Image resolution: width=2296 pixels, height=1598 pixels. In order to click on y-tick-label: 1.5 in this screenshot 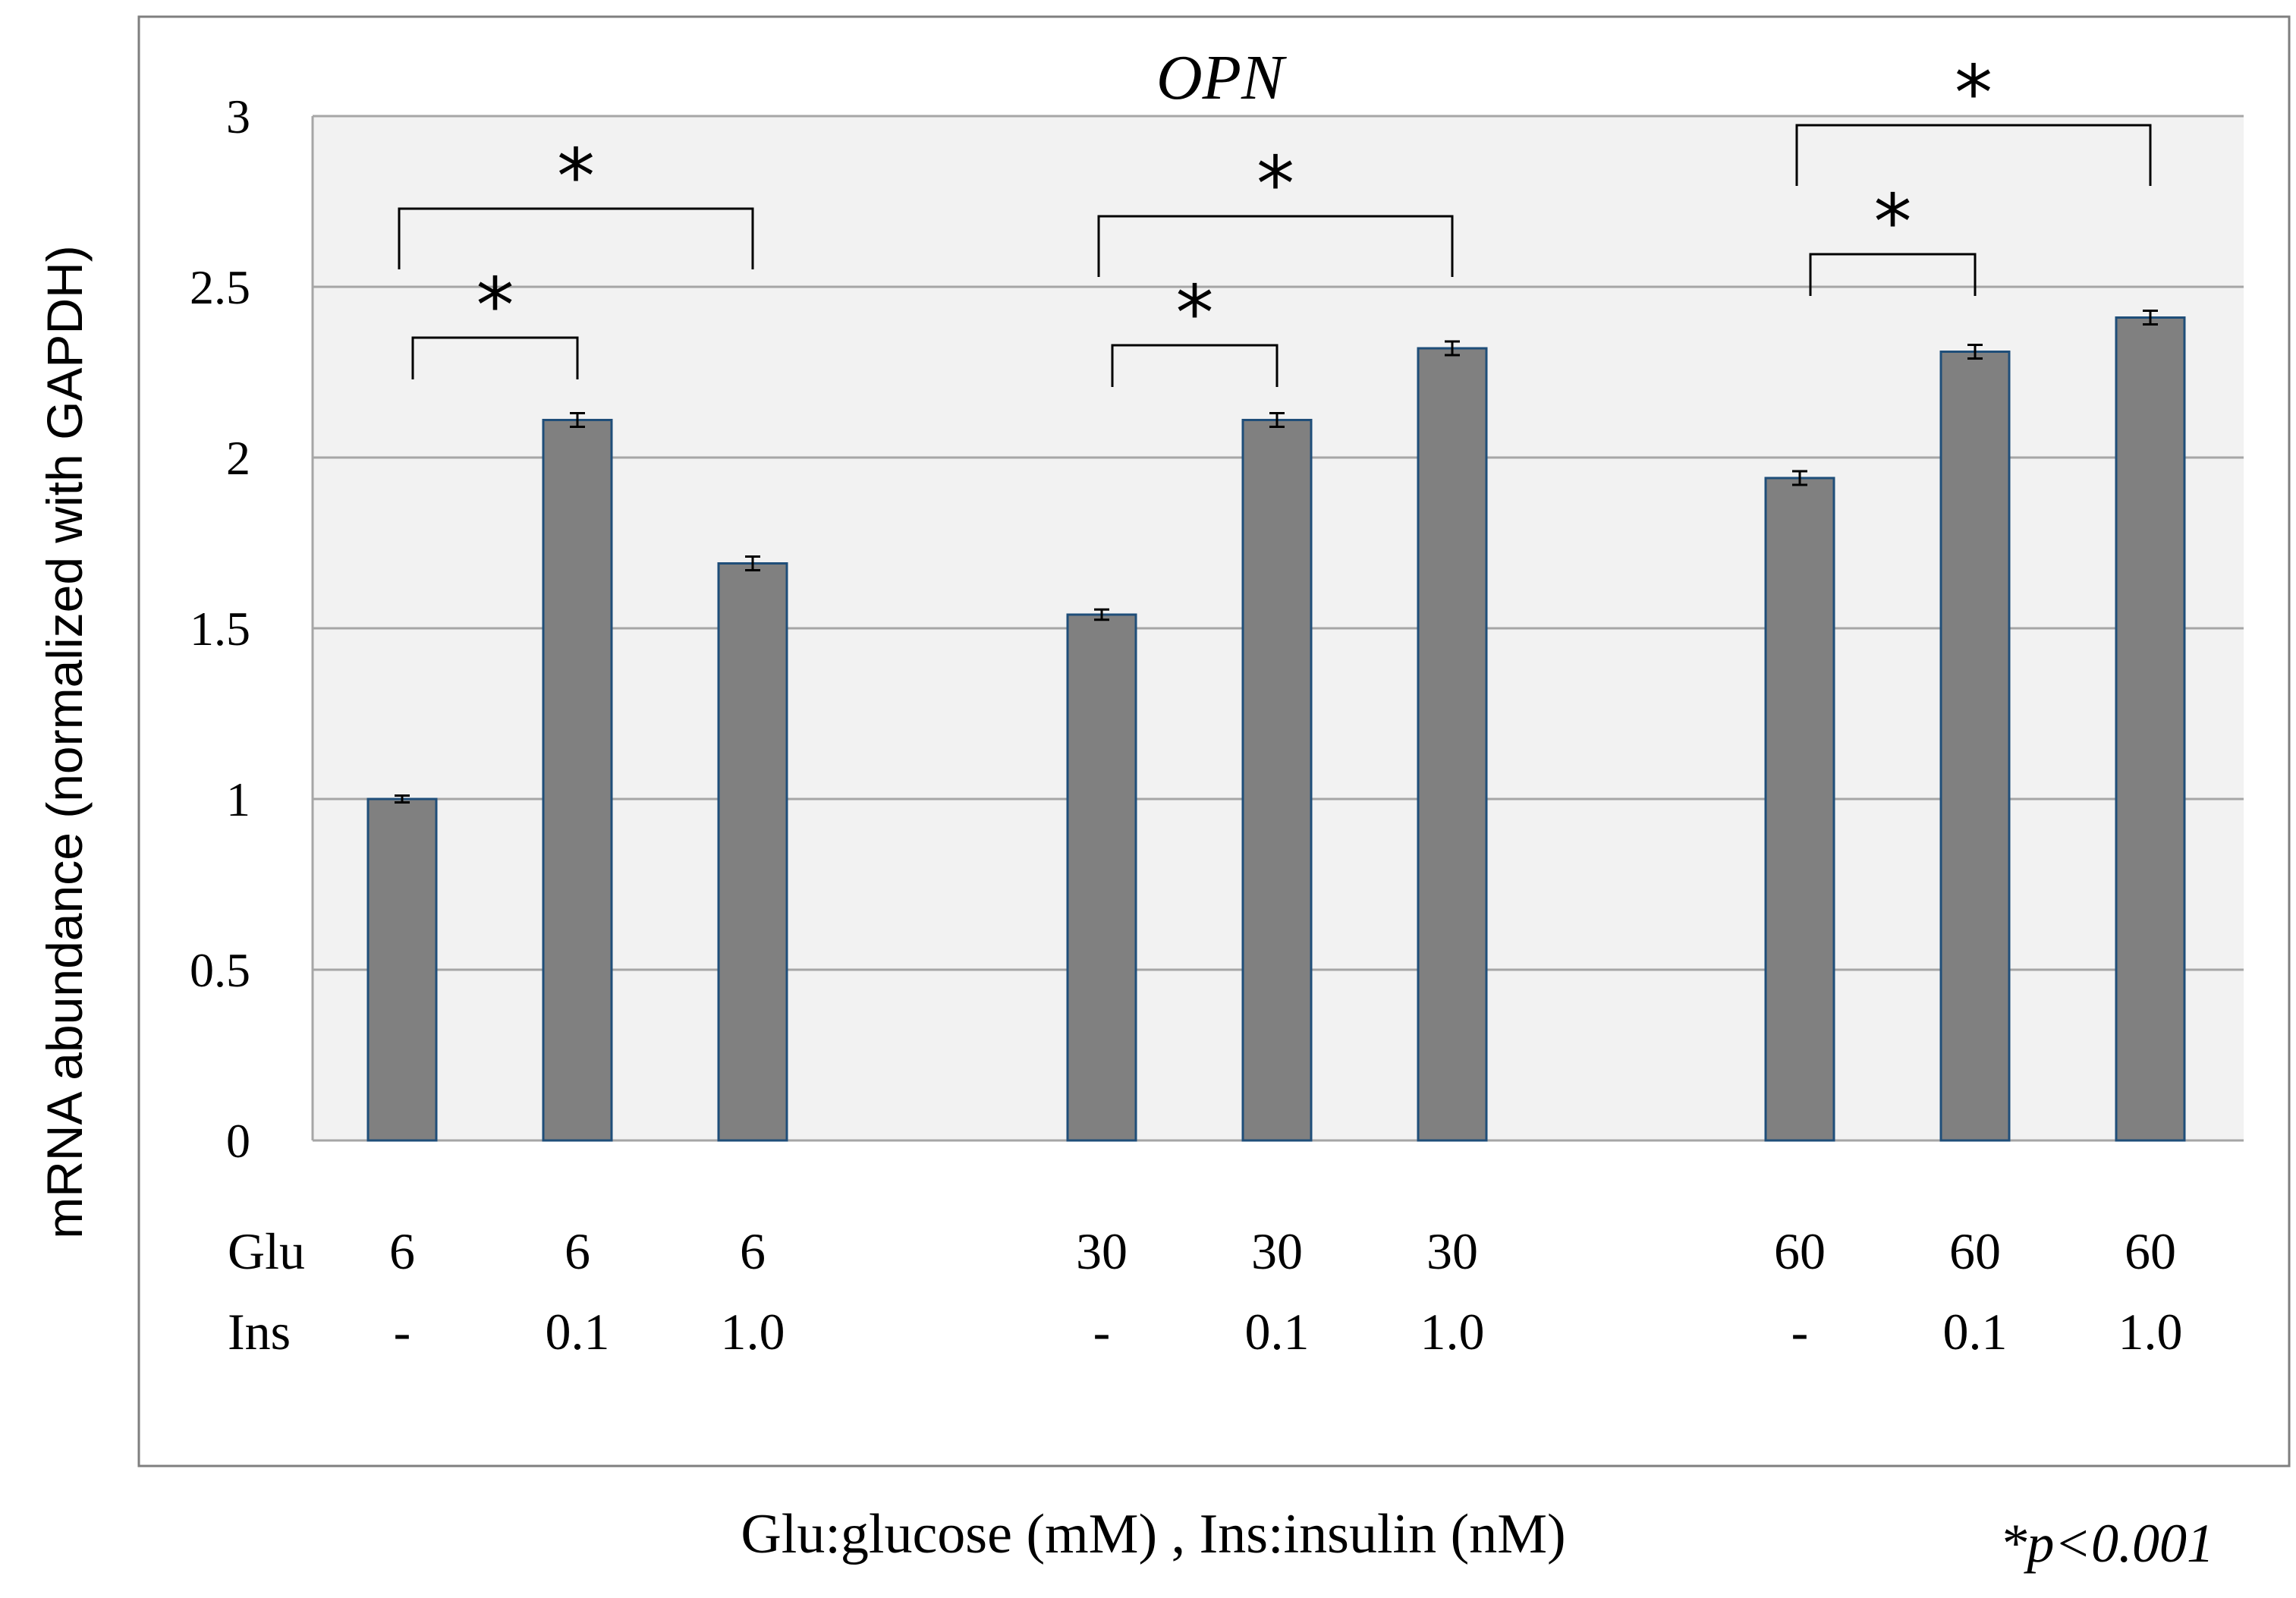, I will do `click(220, 629)`.